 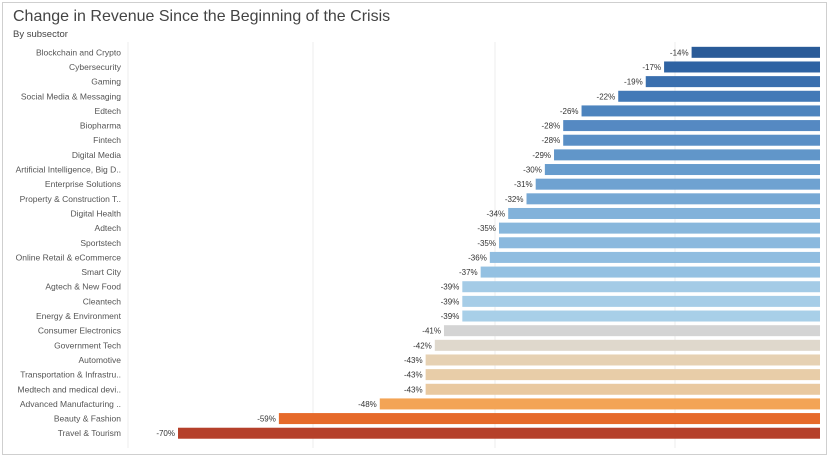 I want to click on category-label: Digital Media, so click(x=96, y=155).